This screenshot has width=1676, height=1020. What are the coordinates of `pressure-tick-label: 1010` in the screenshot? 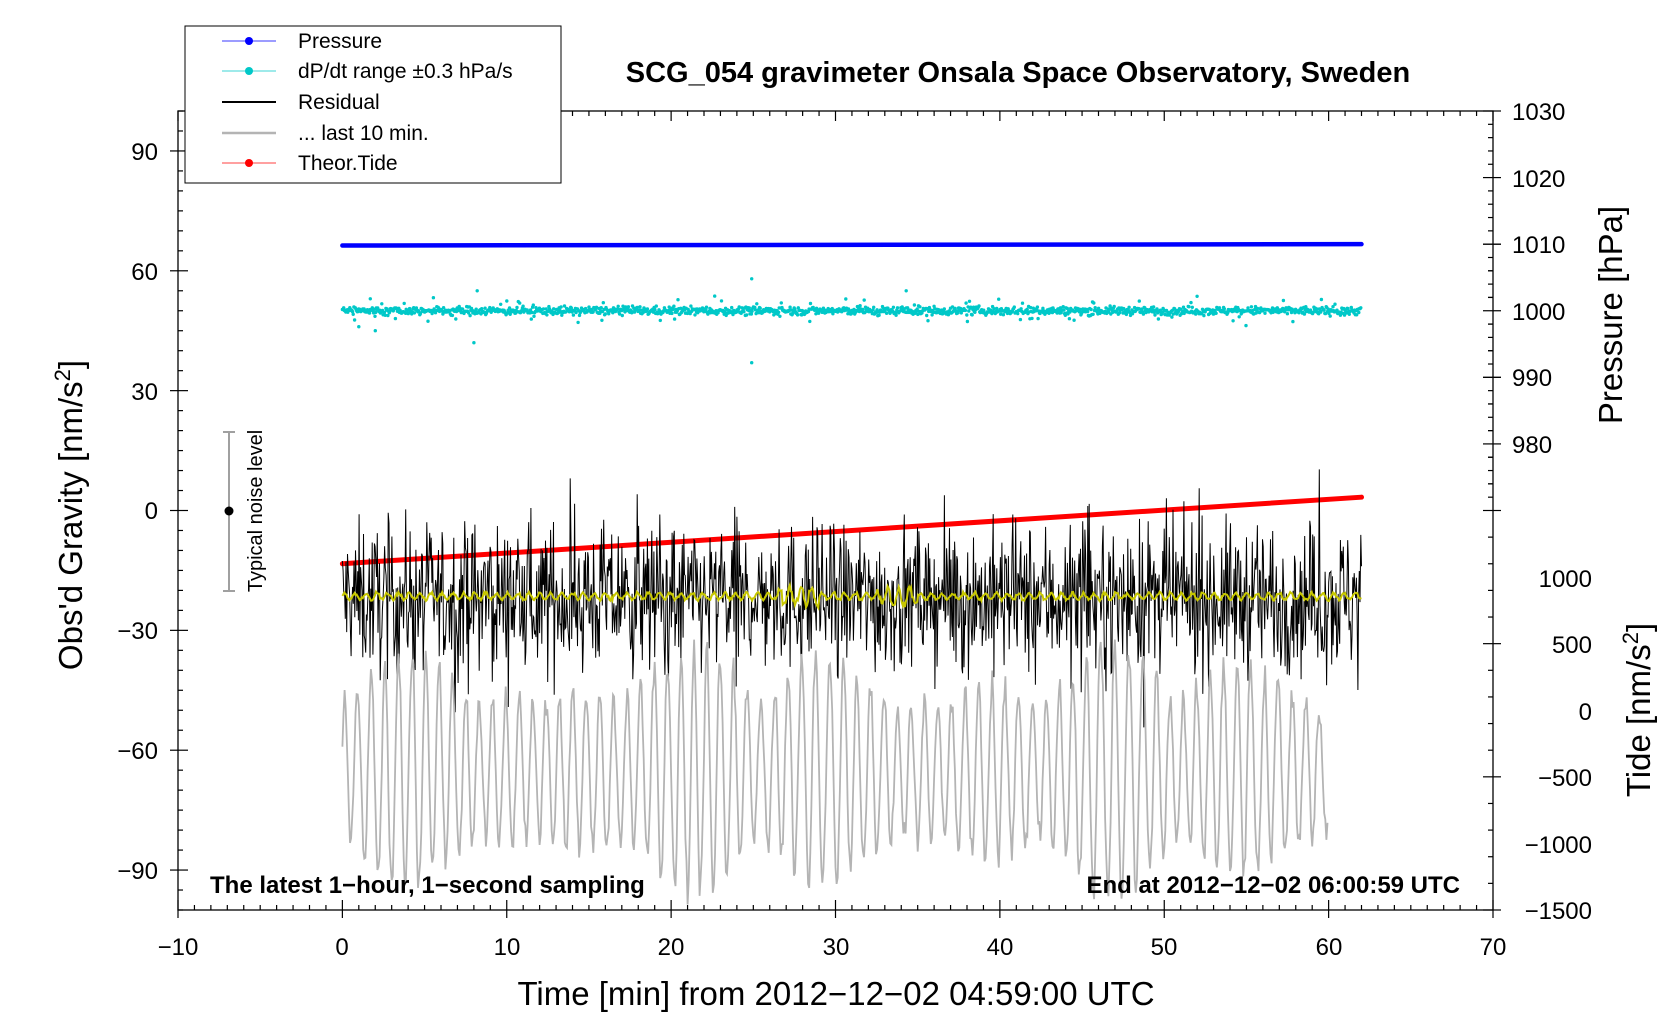 It's located at (1538, 245).